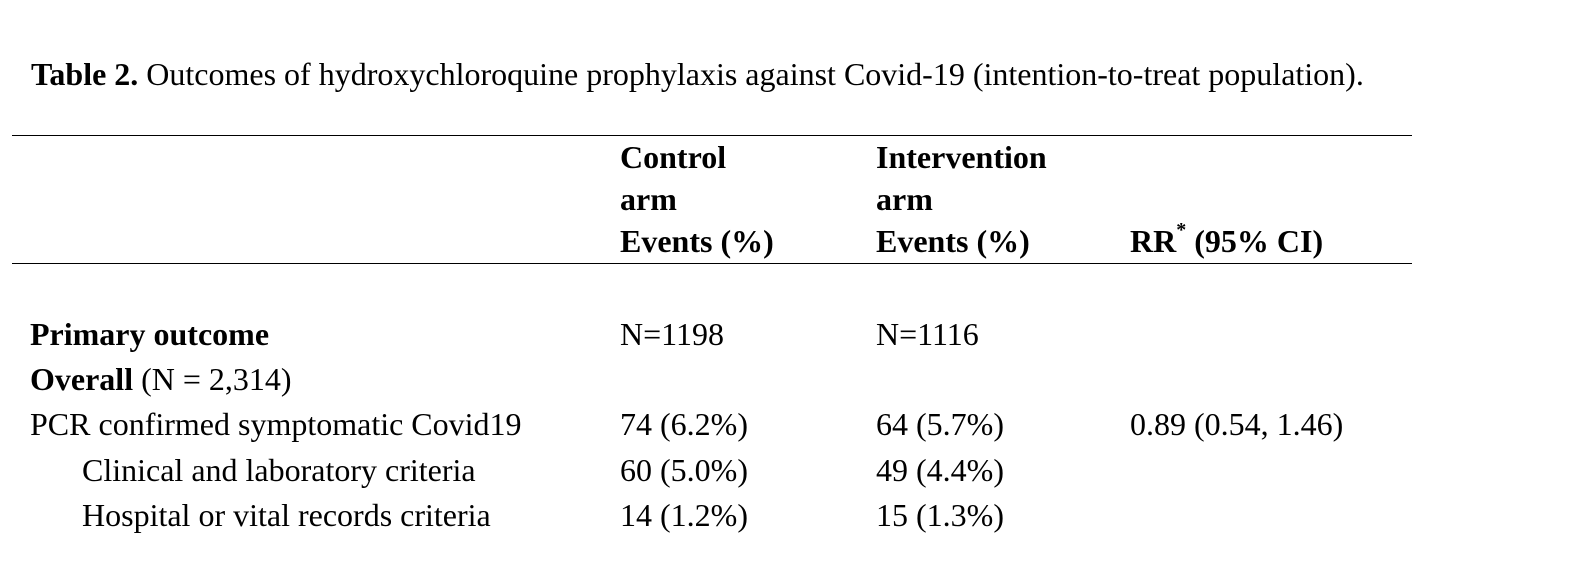 The image size is (1580, 586). What do you see at coordinates (1237, 424) in the screenshot?
I see `row-pcr-rr: 0.89 (0.54, 1.46)` at bounding box center [1237, 424].